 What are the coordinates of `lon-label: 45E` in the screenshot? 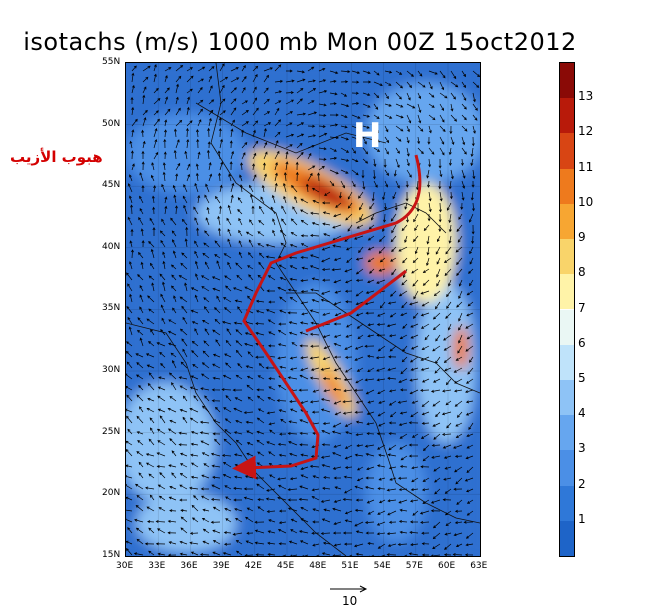 It's located at (286, 566).